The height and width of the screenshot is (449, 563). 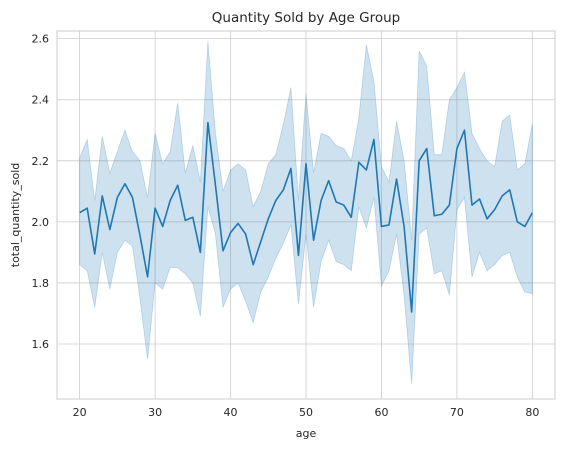 What do you see at coordinates (381, 412) in the screenshot?
I see `x-tick-label: 60` at bounding box center [381, 412].